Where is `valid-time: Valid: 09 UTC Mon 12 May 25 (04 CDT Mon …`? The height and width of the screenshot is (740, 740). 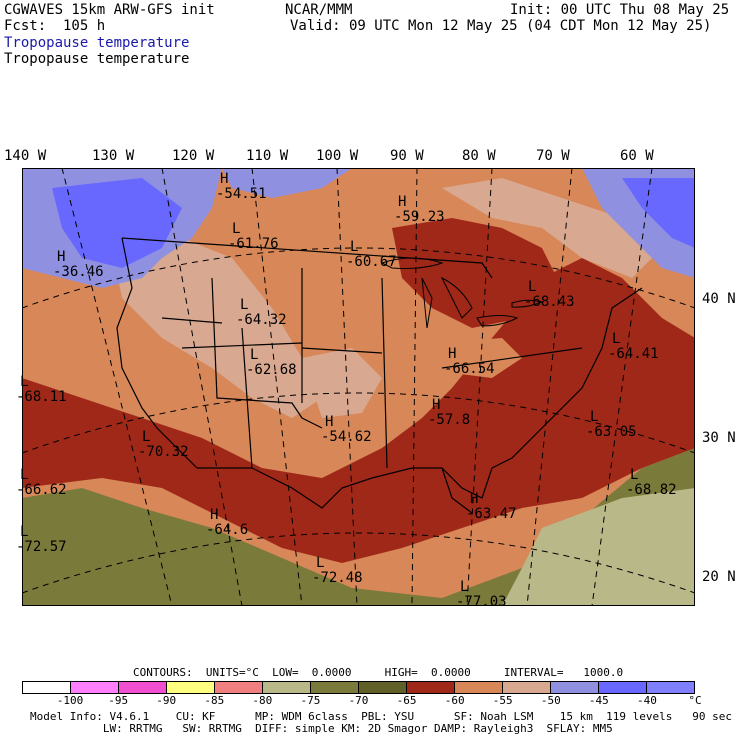
valid-time: Valid: 09 UTC Mon 12 May 25 (04 CDT Mon … is located at coordinates (501, 26).